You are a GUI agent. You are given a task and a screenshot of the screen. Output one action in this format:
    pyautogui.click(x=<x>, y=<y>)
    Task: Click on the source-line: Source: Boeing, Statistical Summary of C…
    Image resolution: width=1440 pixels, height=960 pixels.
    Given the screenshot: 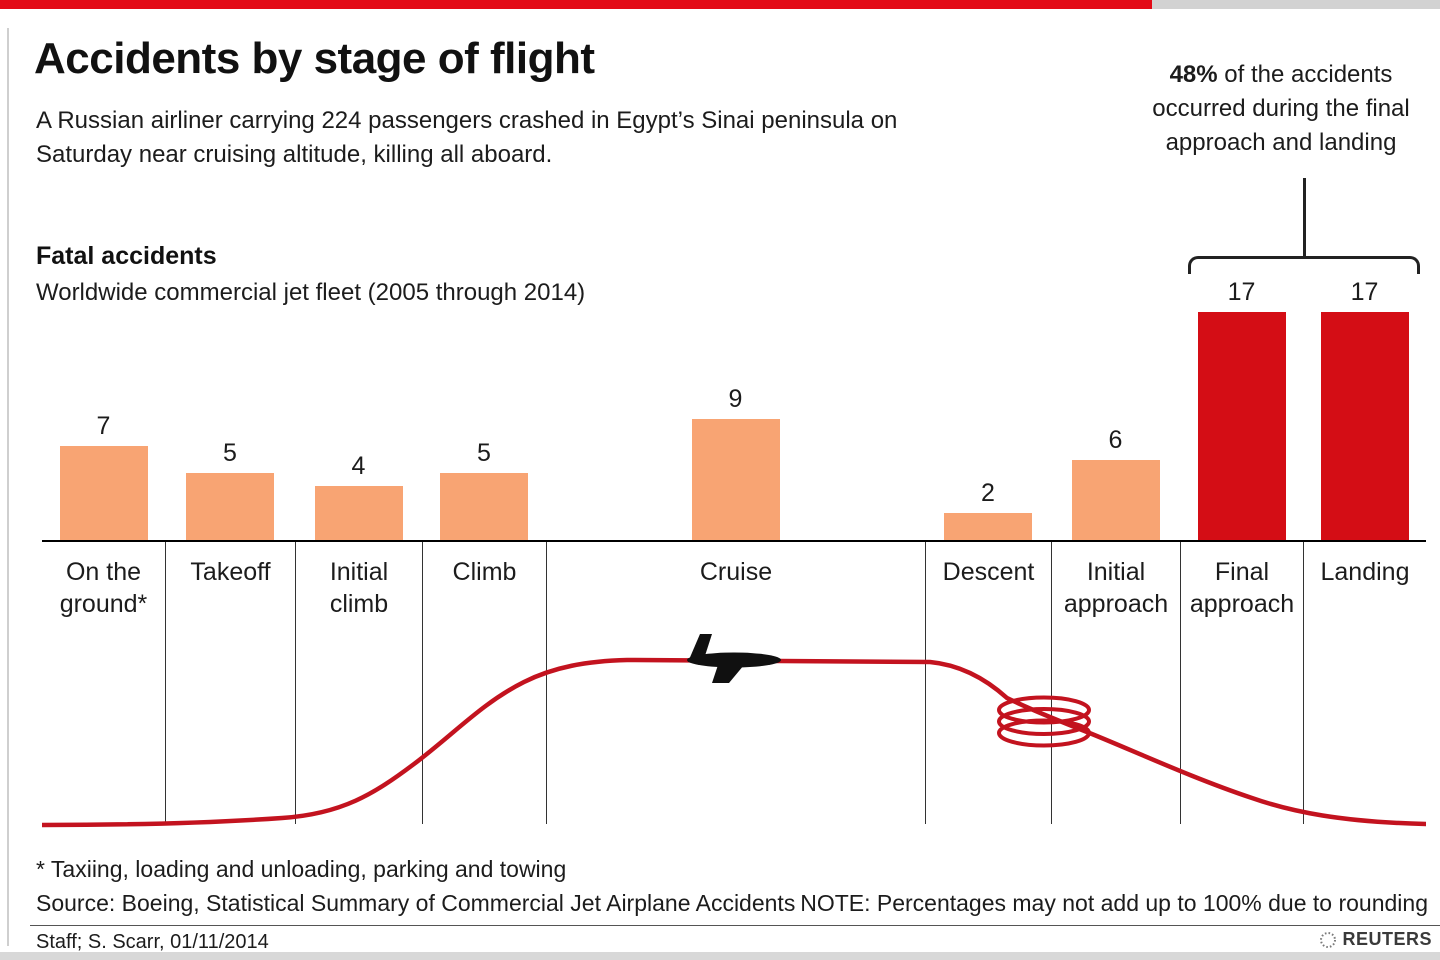 What is the action you would take?
    pyautogui.click(x=416, y=903)
    